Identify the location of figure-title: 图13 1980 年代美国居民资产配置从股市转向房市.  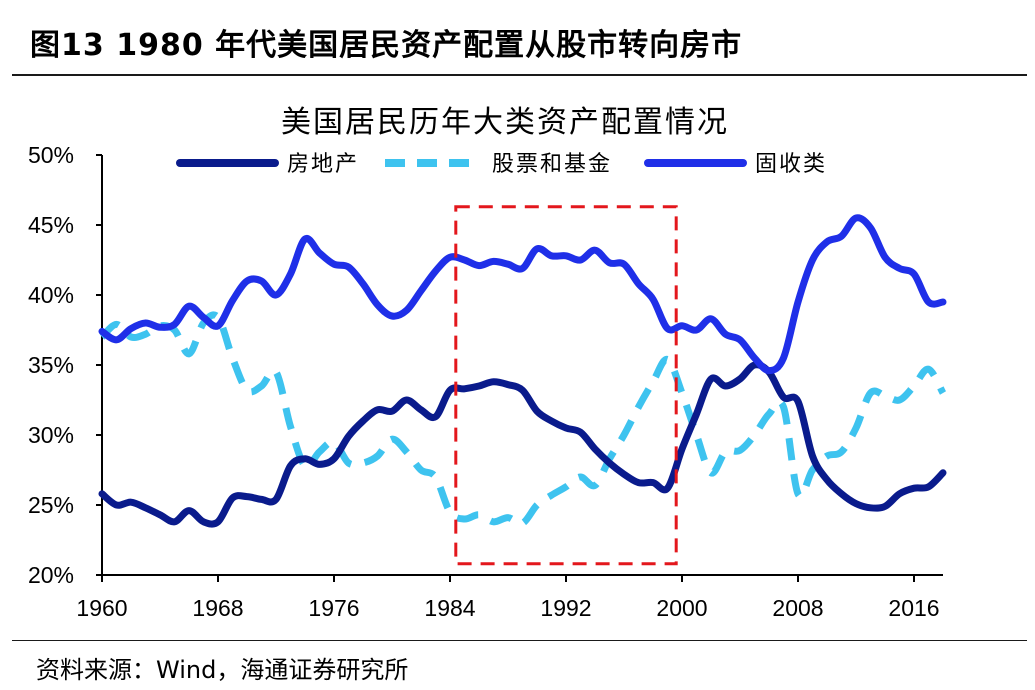
(386, 45).